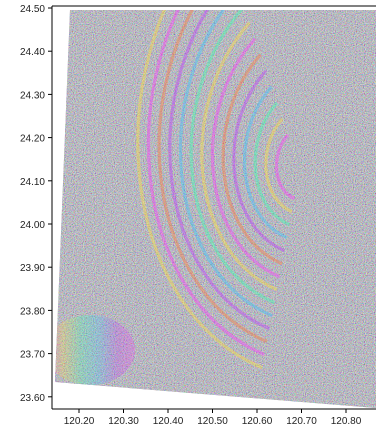 The height and width of the screenshot is (430, 377). I want to click on y-tick-label: 23.90, so click(32, 268).